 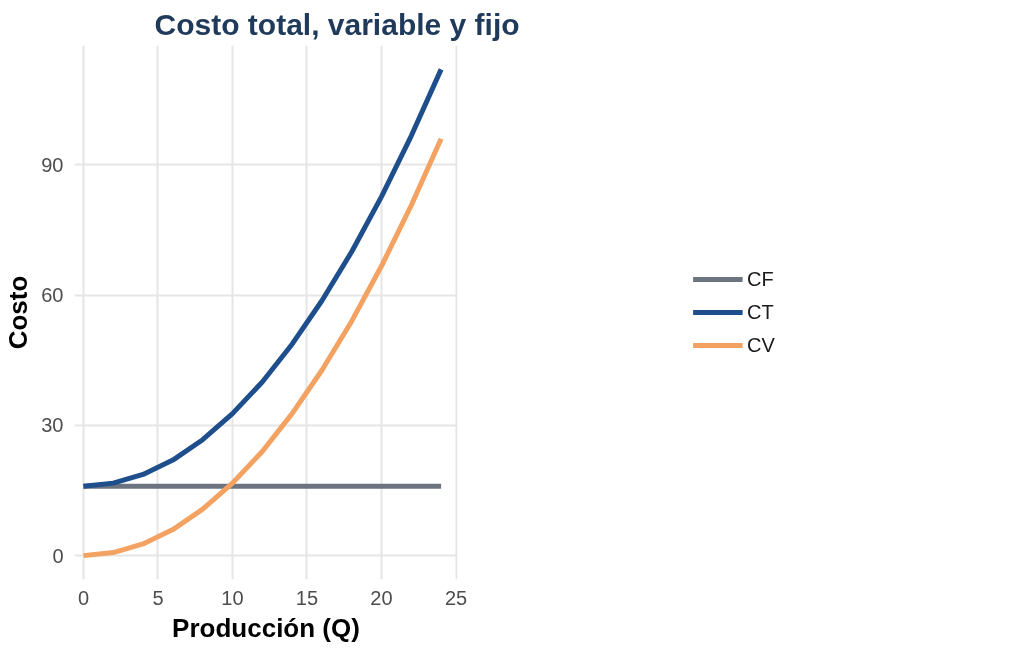 What do you see at coordinates (232, 597) in the screenshot?
I see `x-tick-label: 10` at bounding box center [232, 597].